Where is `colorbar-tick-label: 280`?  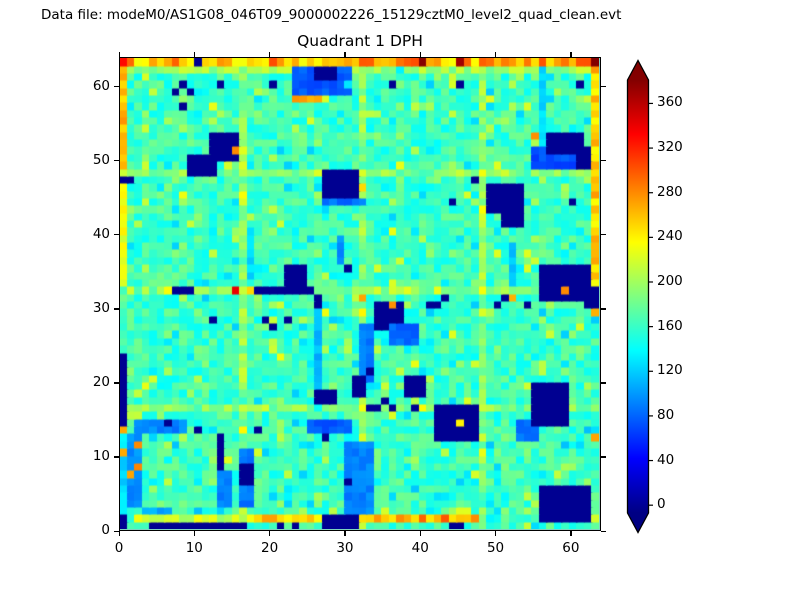
colorbar-tick-label: 280 is located at coordinates (670, 191).